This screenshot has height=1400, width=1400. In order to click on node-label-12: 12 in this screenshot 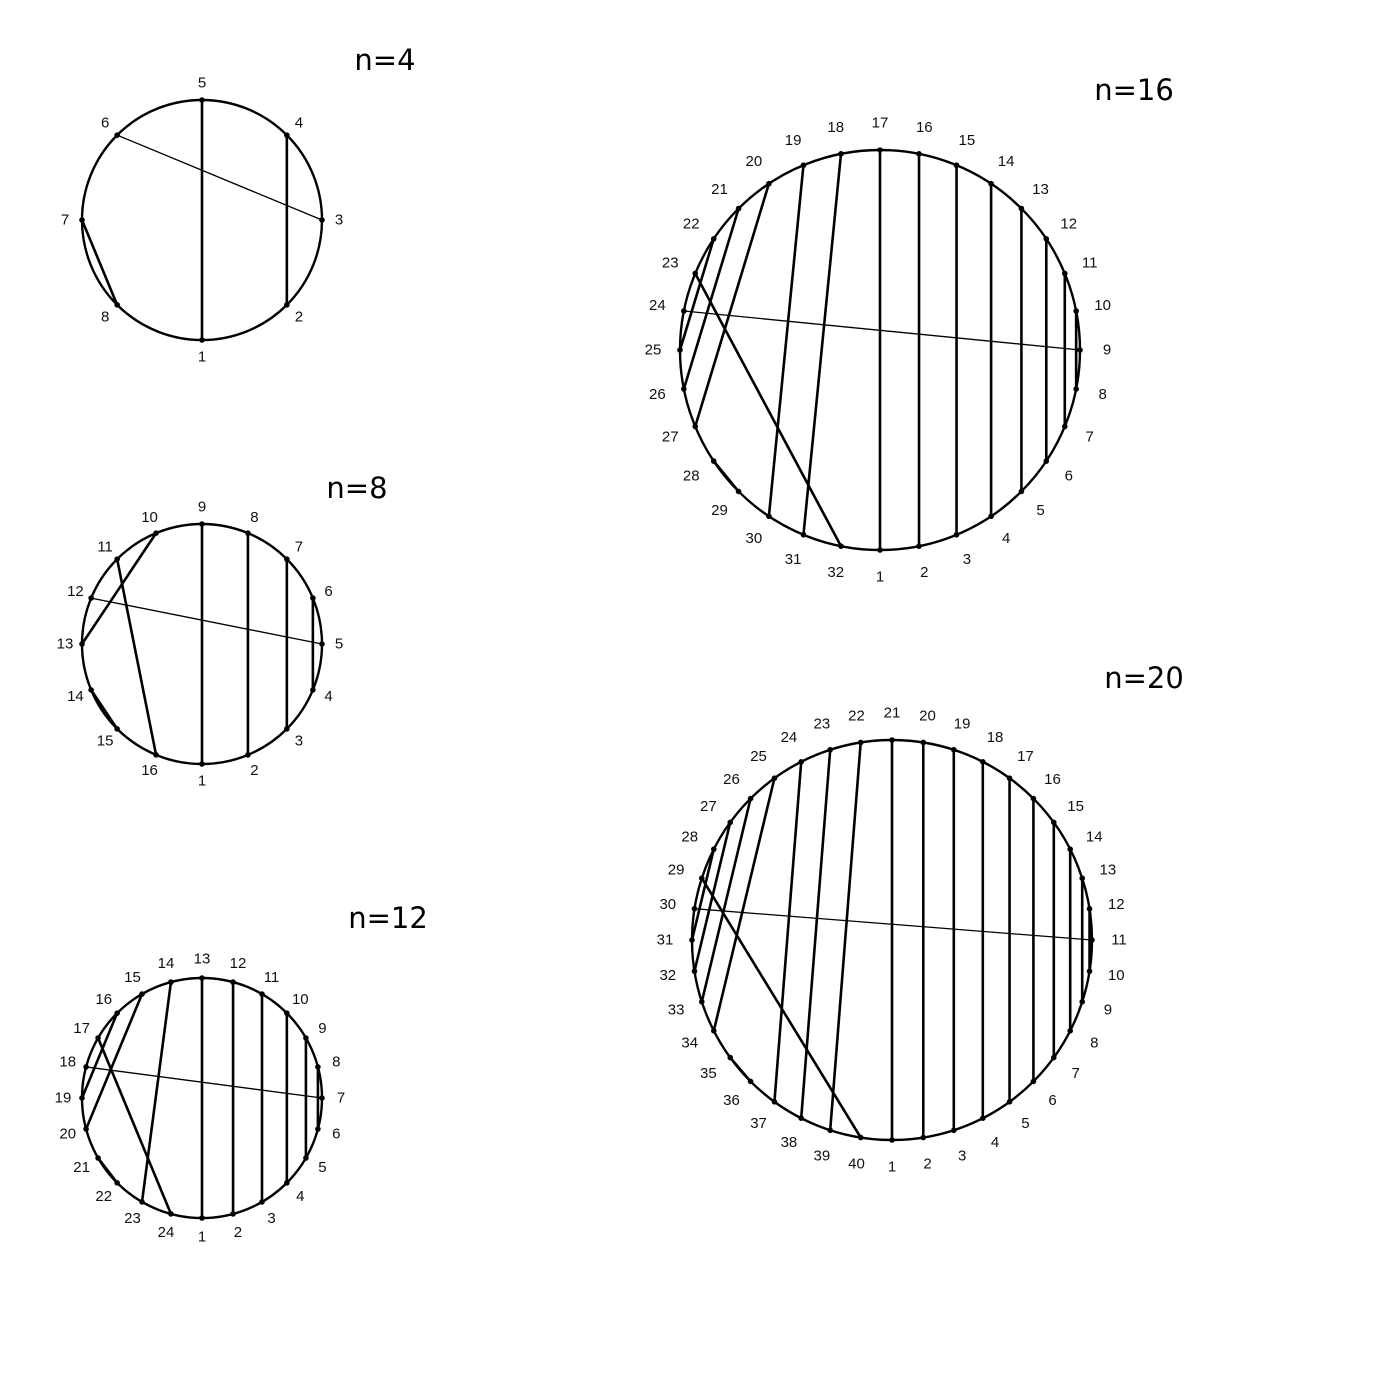, I will do `click(1116, 904)`.